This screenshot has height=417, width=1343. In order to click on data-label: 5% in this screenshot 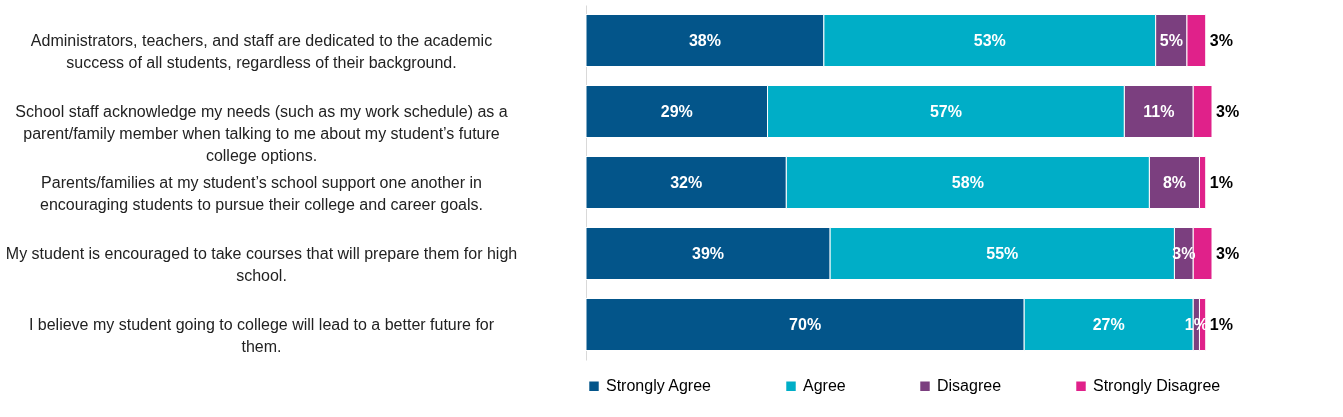, I will do `click(1171, 40)`.